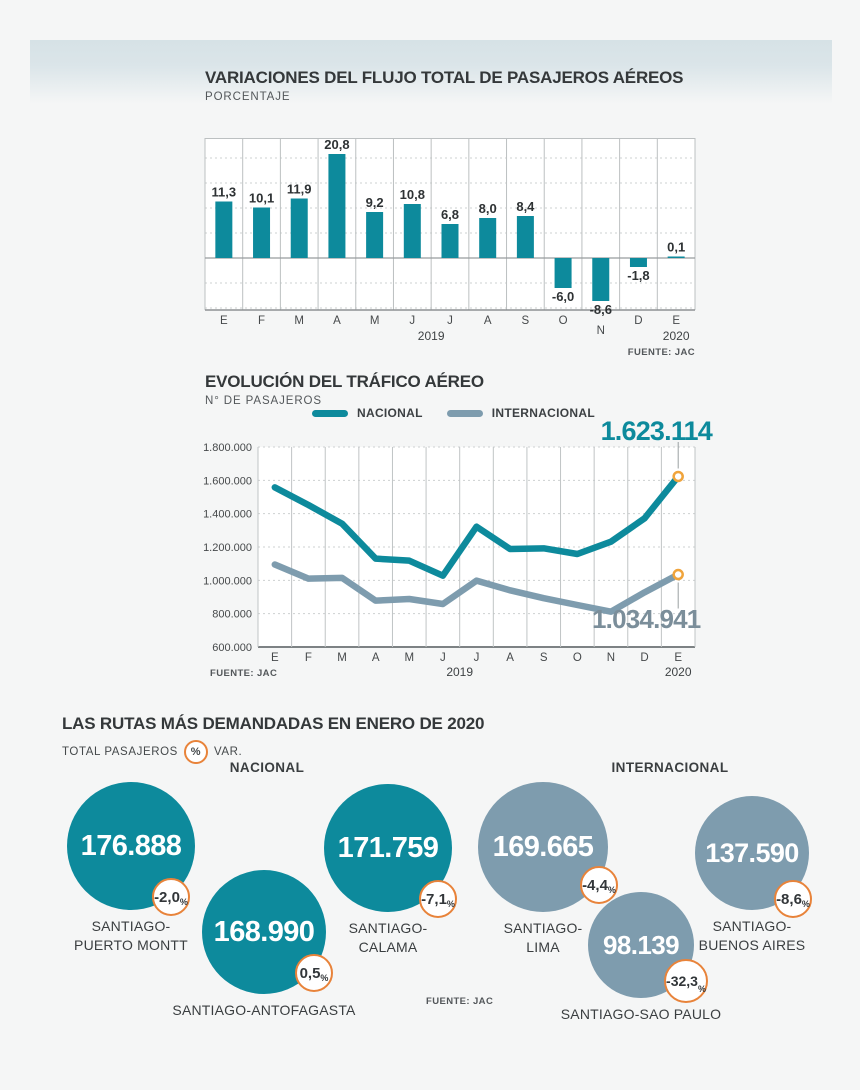  I want to click on line-year-2019: 2019, so click(459, 672).